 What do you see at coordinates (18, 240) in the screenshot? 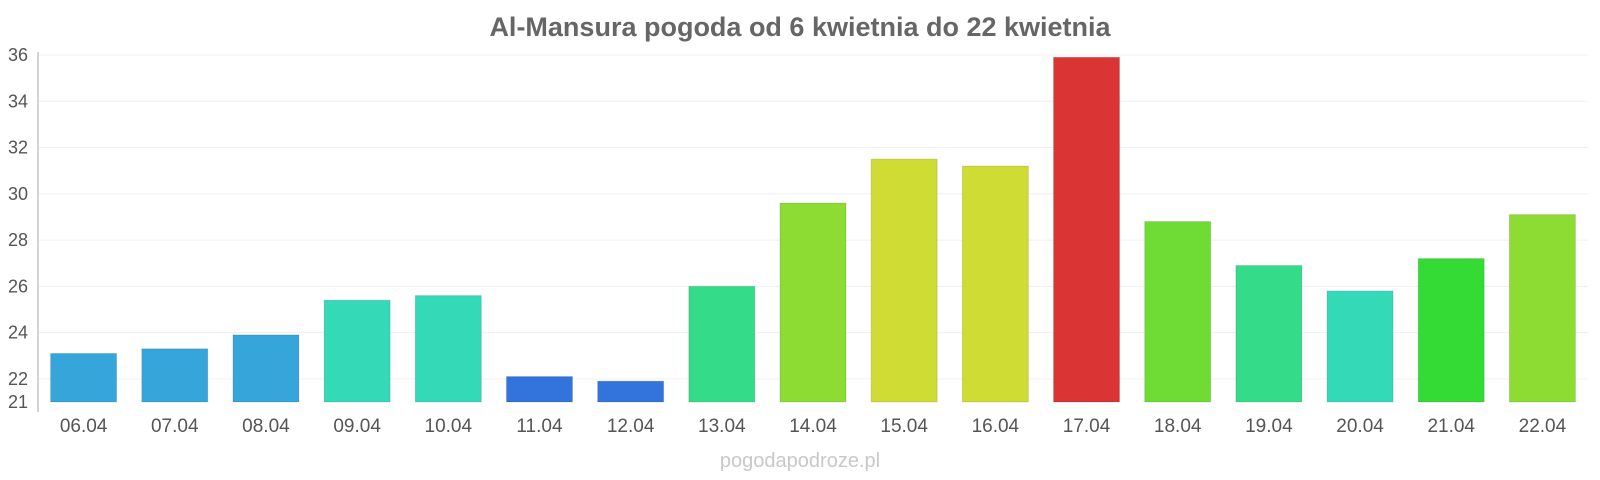
I see `y-tick-label: 28` at bounding box center [18, 240].